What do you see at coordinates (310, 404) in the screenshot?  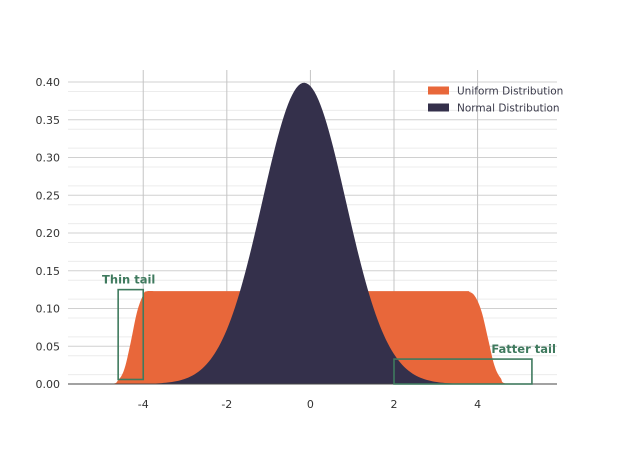 I see `x-tick-label: 0` at bounding box center [310, 404].